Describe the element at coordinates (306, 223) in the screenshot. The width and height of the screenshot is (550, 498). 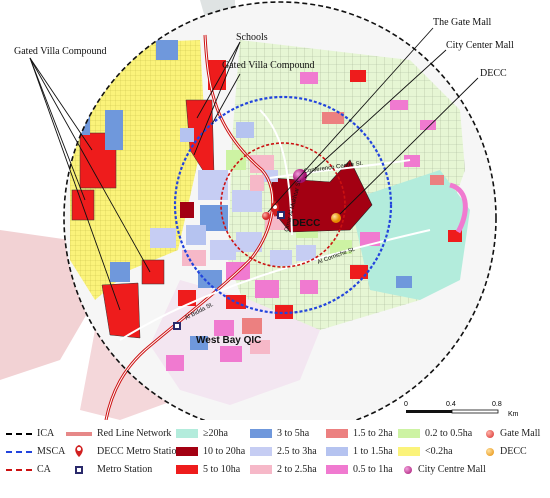
I see `decc-site-label: DECC` at that location.